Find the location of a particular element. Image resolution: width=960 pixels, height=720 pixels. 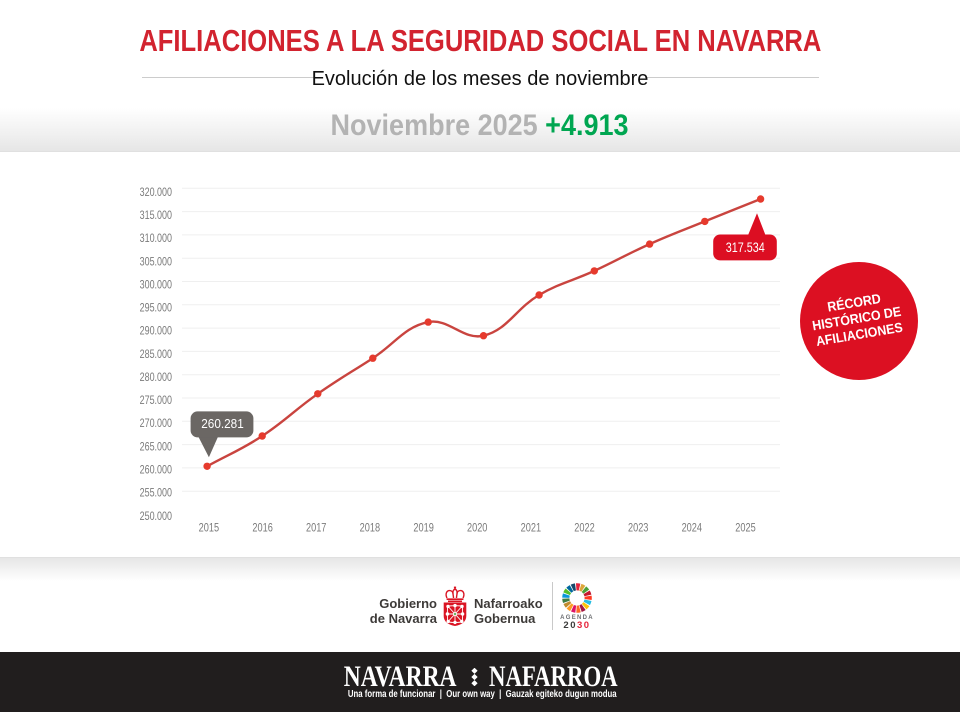

svg-text: 290.000 is located at coordinates (156, 332).